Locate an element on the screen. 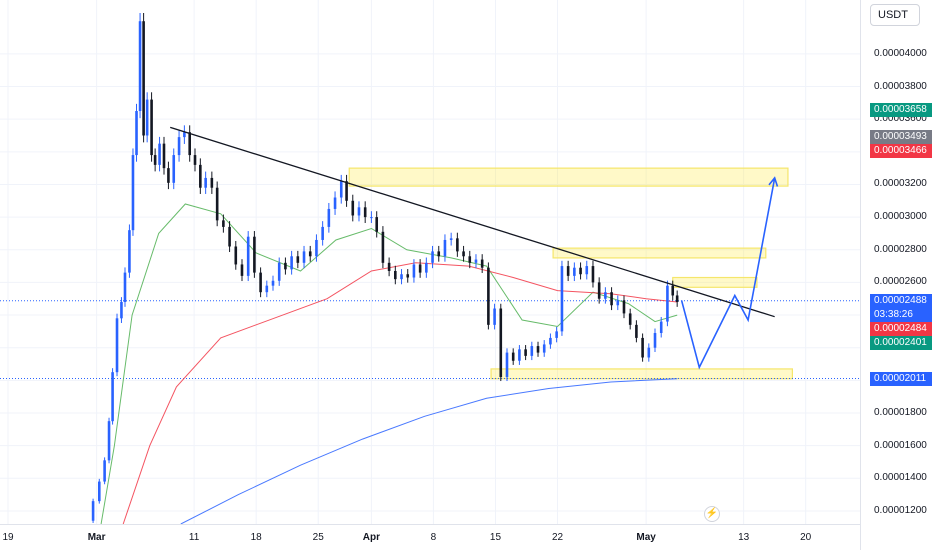  price-tick-label: 0.00003000 is located at coordinates (900, 217).